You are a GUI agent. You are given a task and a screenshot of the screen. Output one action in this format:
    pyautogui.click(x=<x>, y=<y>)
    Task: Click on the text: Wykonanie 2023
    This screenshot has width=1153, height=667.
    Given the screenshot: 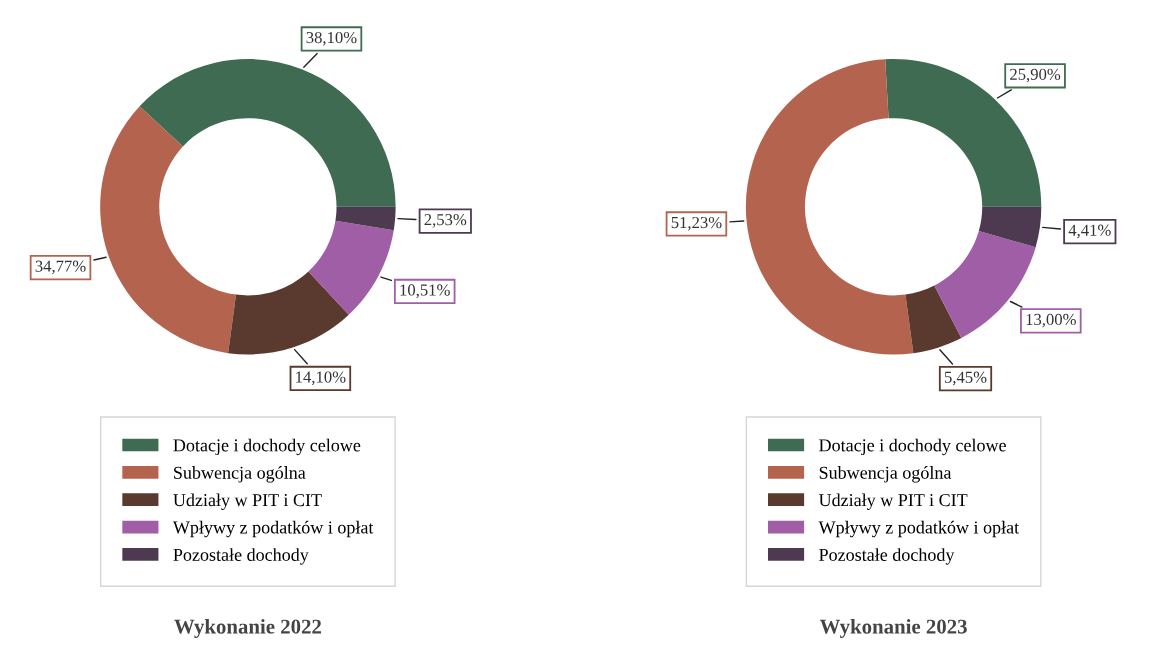 What is the action you would take?
    pyautogui.click(x=893, y=628)
    